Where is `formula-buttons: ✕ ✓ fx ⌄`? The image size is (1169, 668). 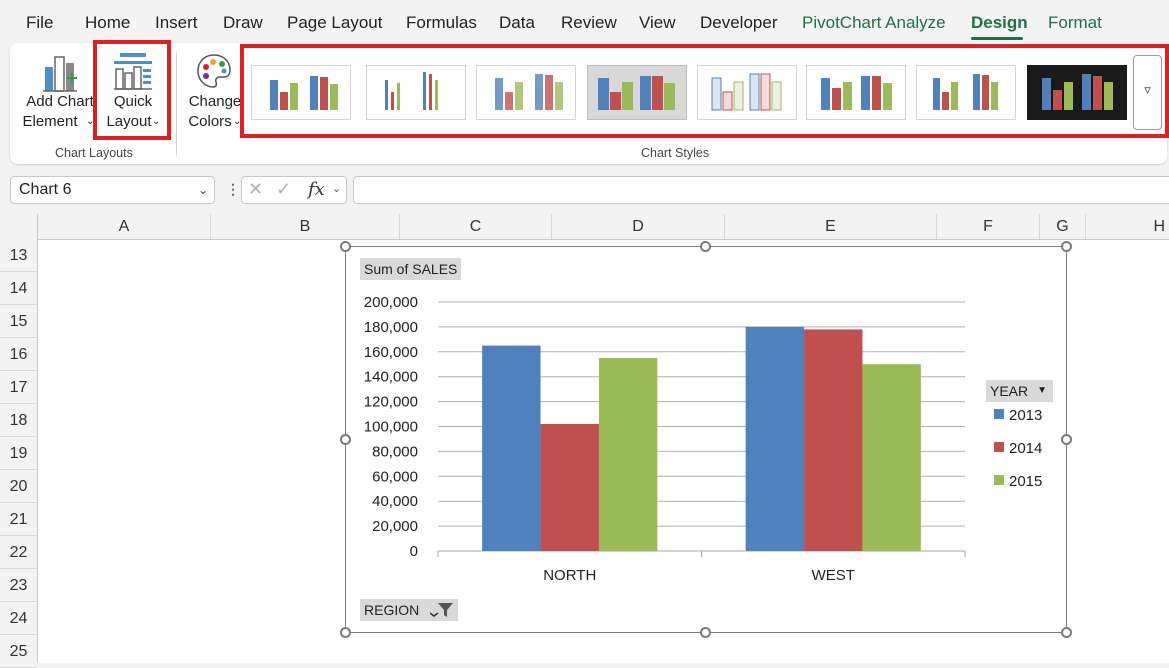 formula-buttons: ✕ ✓ fx ⌄ is located at coordinates (294, 190).